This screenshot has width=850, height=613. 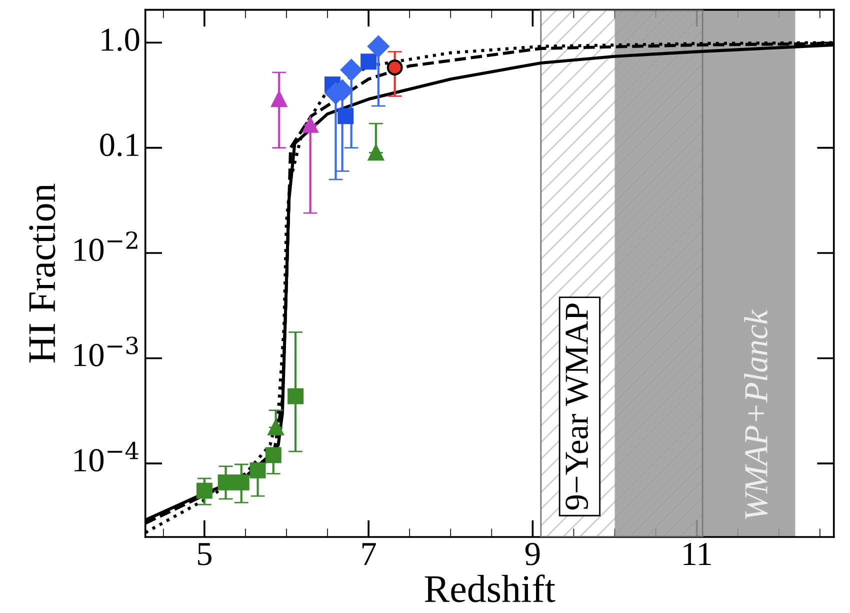 What do you see at coordinates (756, 414) in the screenshot?
I see `band-label: WMAP+Planck` at bounding box center [756, 414].